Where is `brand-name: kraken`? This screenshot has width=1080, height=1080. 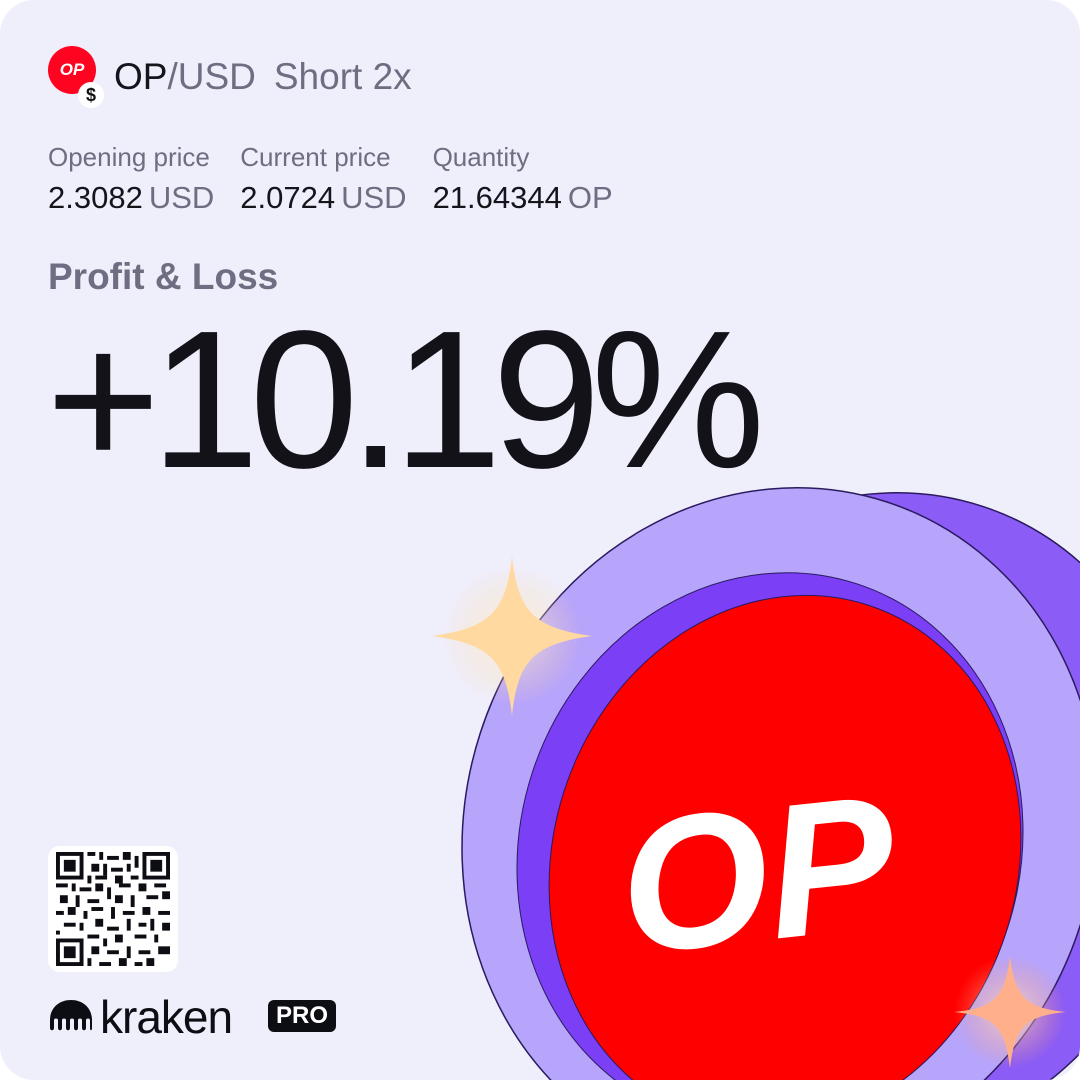 brand-name: kraken is located at coordinates (166, 1017).